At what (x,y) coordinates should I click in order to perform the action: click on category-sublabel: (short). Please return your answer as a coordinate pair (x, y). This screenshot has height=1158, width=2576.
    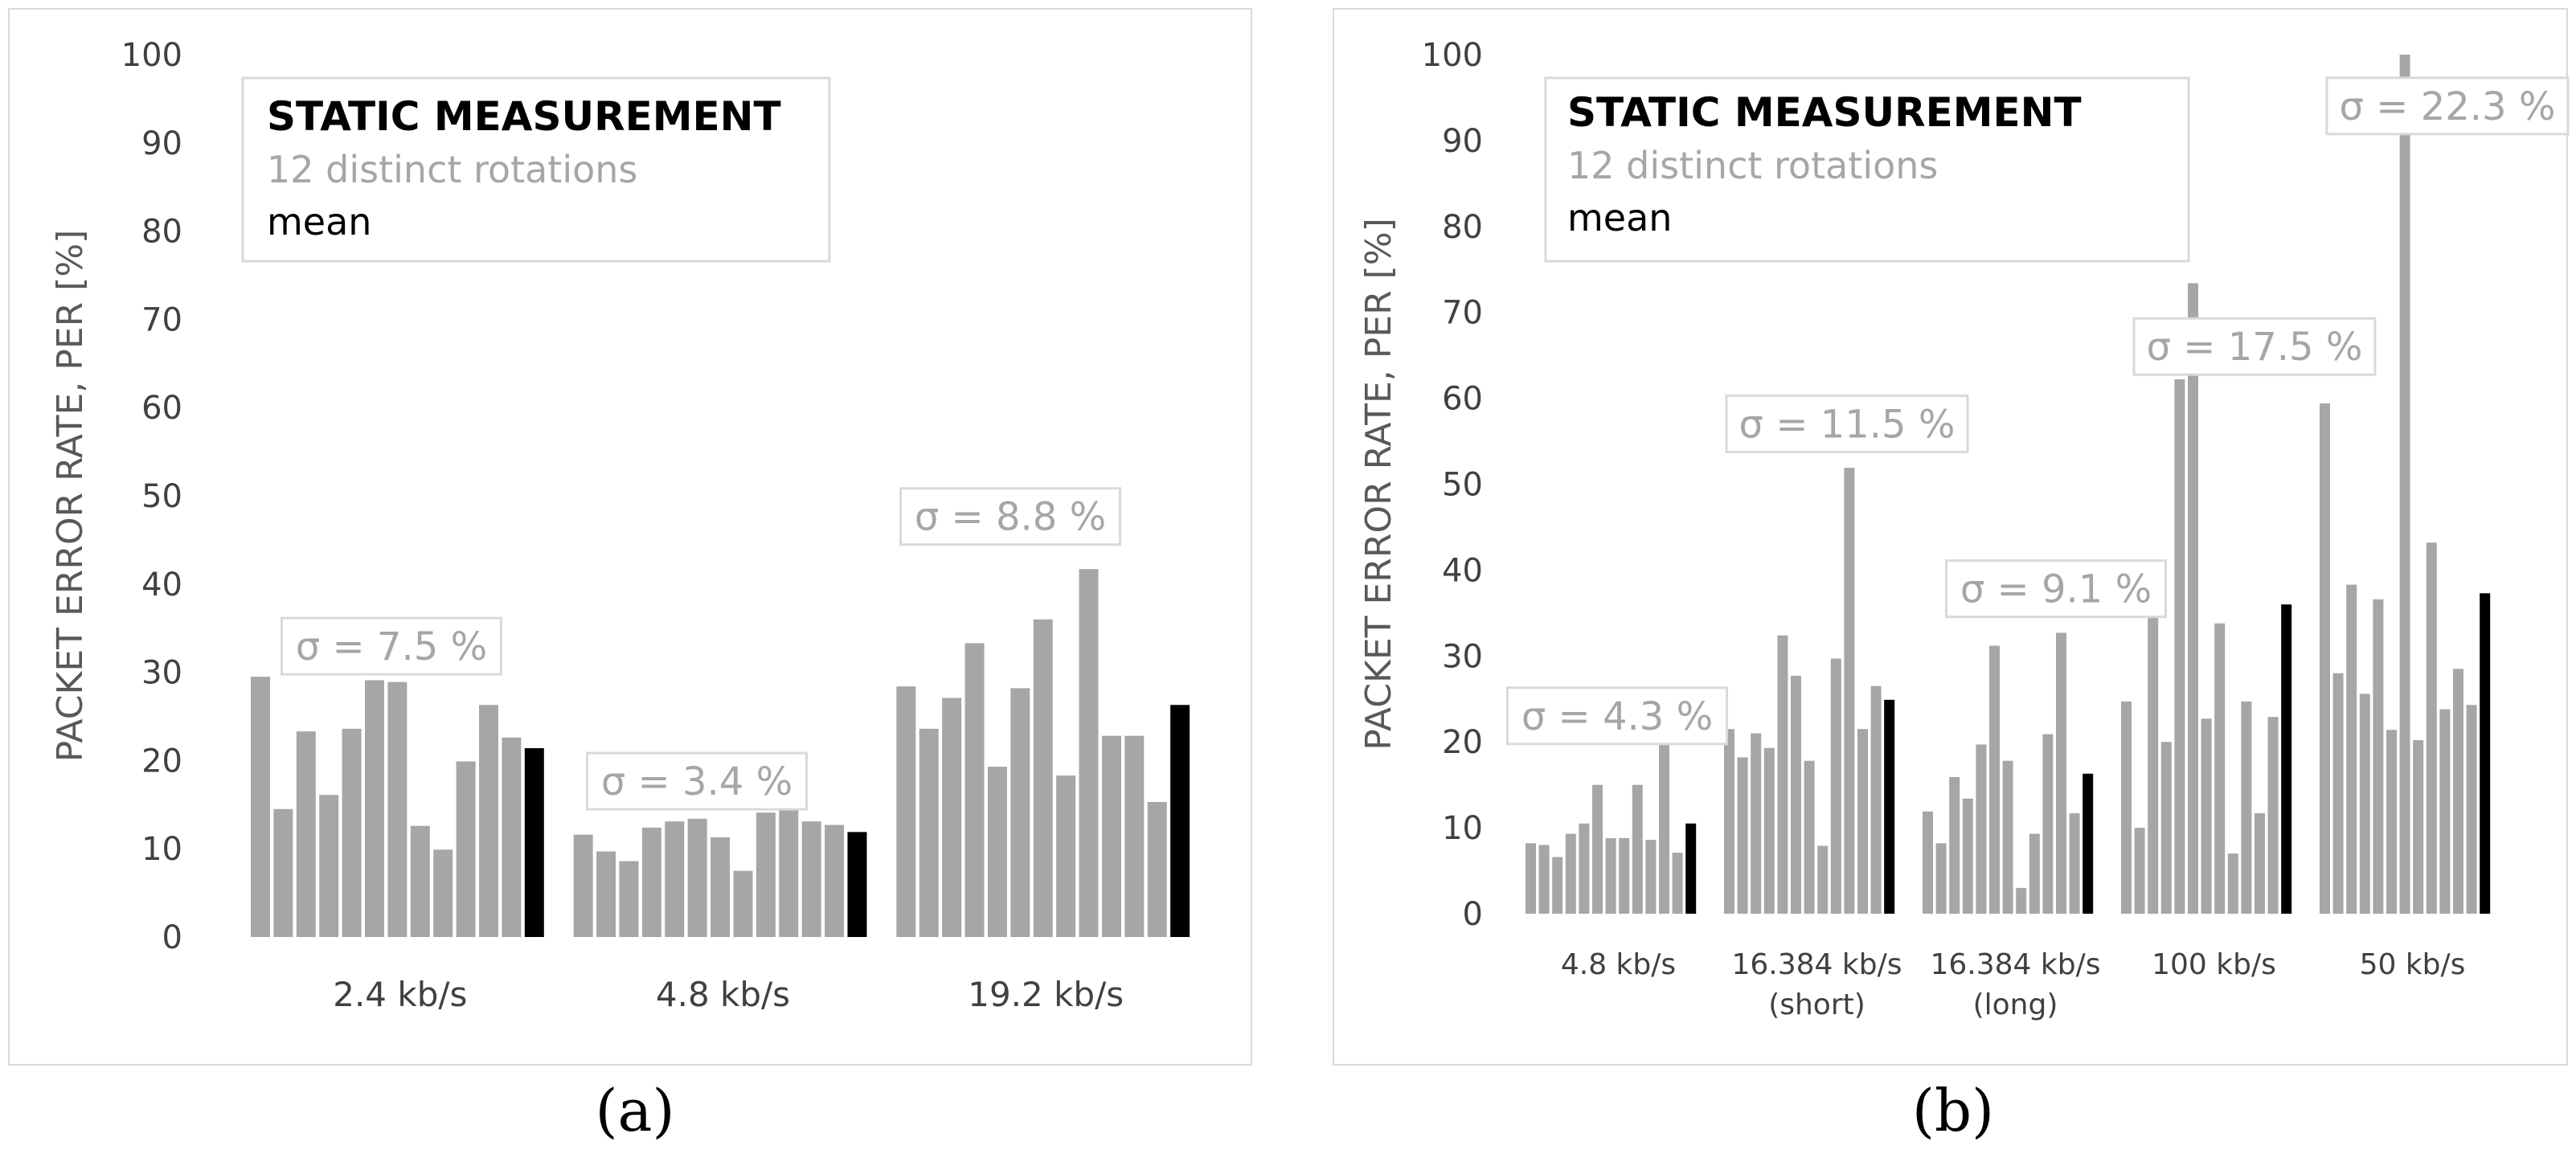
    Looking at the image, I should click on (1816, 1004).